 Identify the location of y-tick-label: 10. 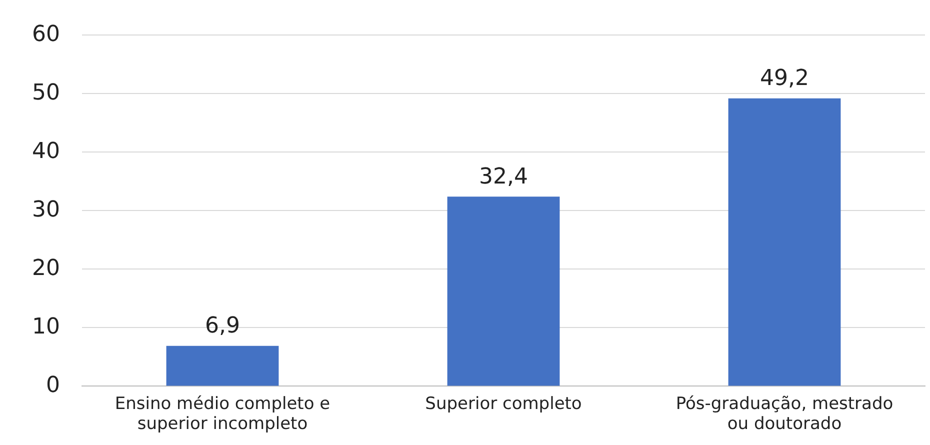
(46, 327).